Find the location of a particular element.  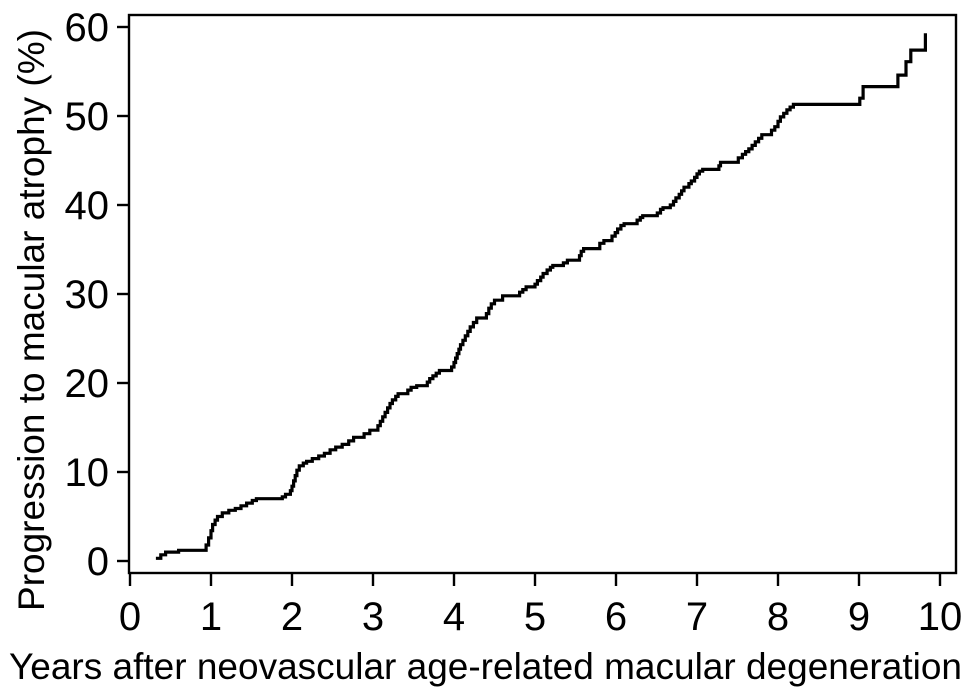

x-tick-label: 5 is located at coordinates (535, 617).